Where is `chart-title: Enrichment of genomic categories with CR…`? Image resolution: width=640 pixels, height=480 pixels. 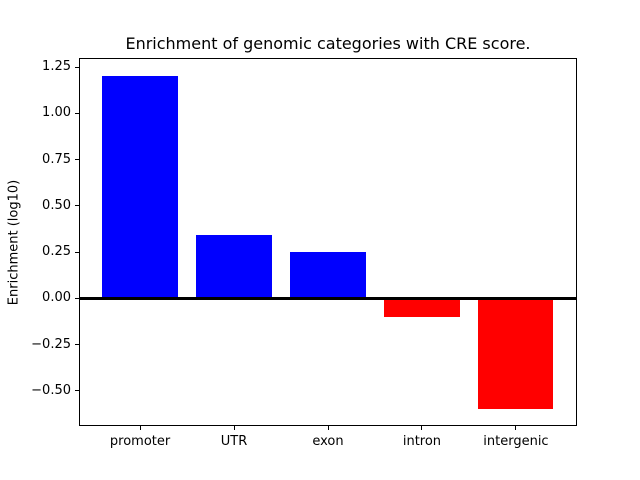
chart-title: Enrichment of genomic categories with CR… is located at coordinates (328, 43).